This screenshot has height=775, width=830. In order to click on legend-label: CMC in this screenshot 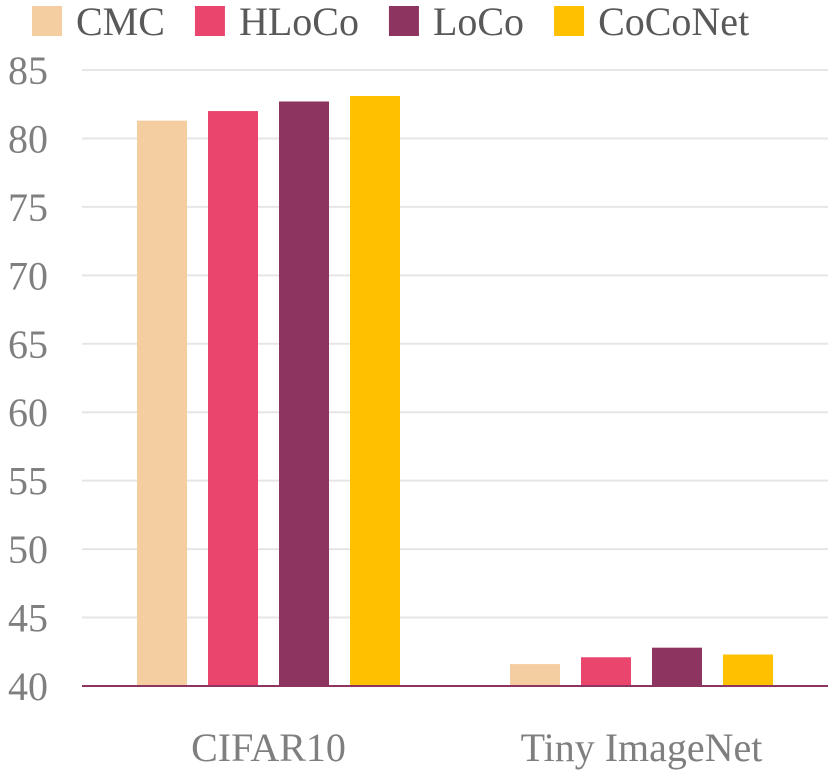, I will do `click(120, 22)`.